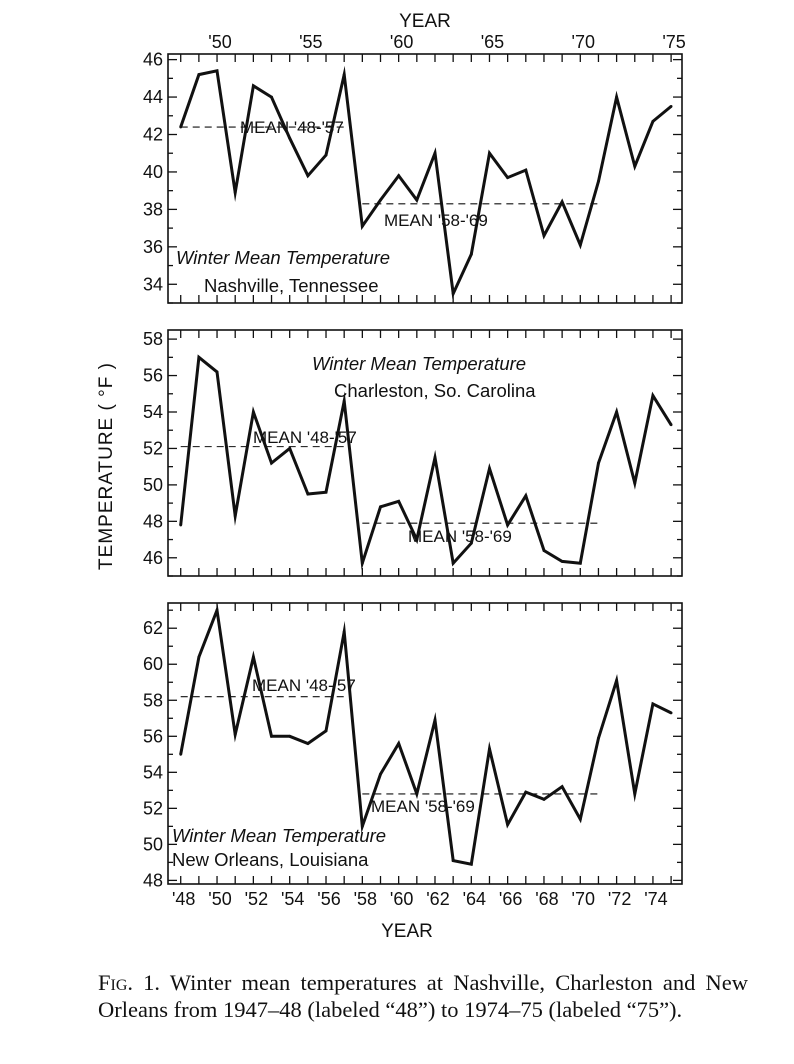  Describe the element at coordinates (435, 390) in the screenshot. I see `panel-subtitle: Charleston, So. Carolina` at that location.